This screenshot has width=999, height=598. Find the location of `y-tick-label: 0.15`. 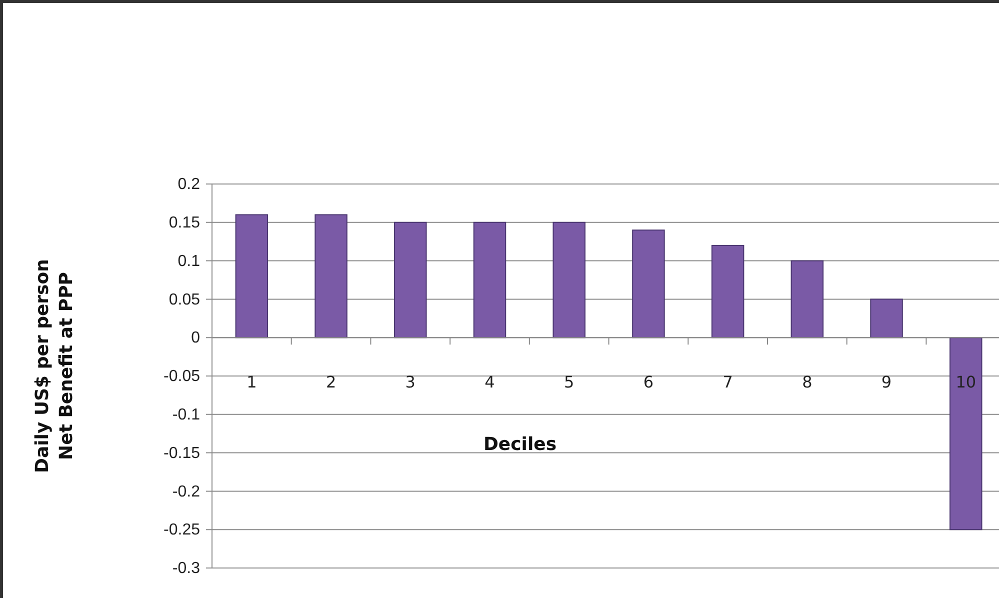

y-tick-label: 0.15 is located at coordinates (184, 223).